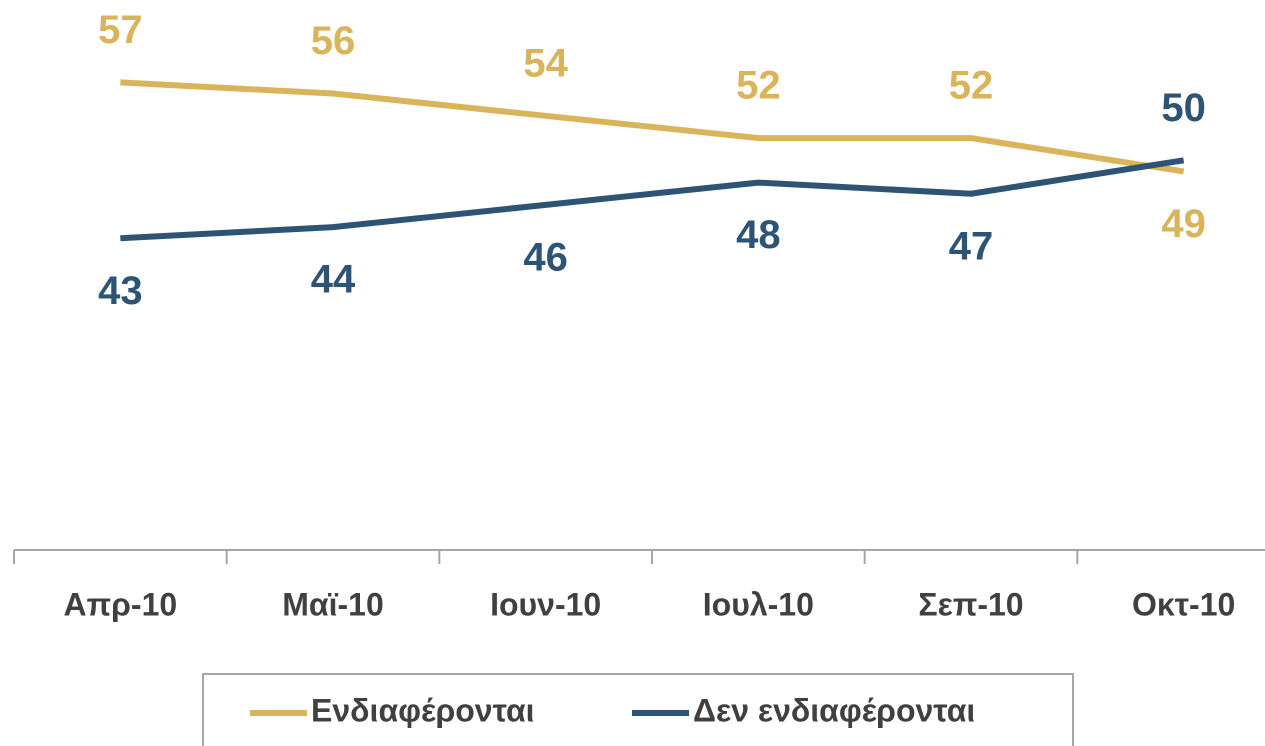 The image size is (1265, 746). What do you see at coordinates (423, 710) in the screenshot?
I see `legend-label: Ενδιαφέρονται` at bounding box center [423, 710].